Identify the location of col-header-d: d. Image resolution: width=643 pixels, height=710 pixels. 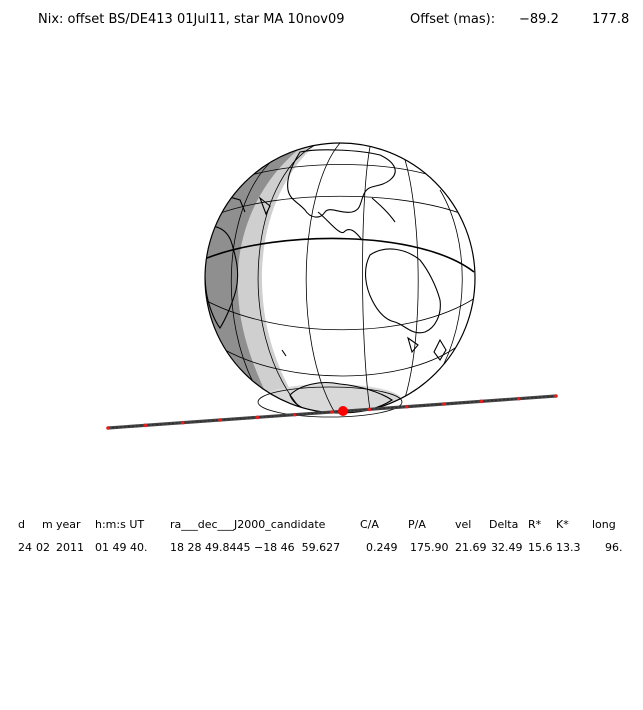
(21, 524).